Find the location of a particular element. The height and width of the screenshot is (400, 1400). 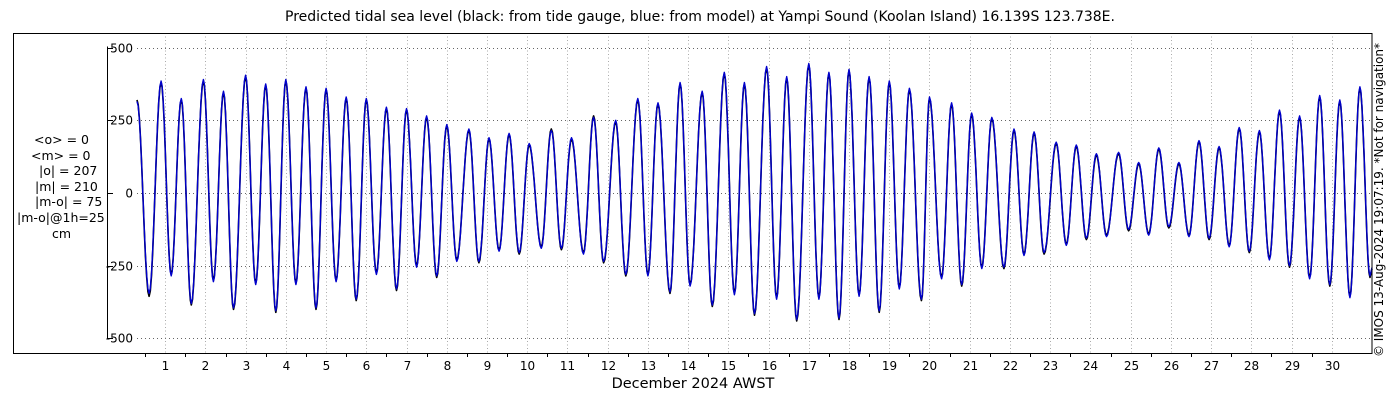

stat-abs-model: |m| = 210 is located at coordinates (66, 186).